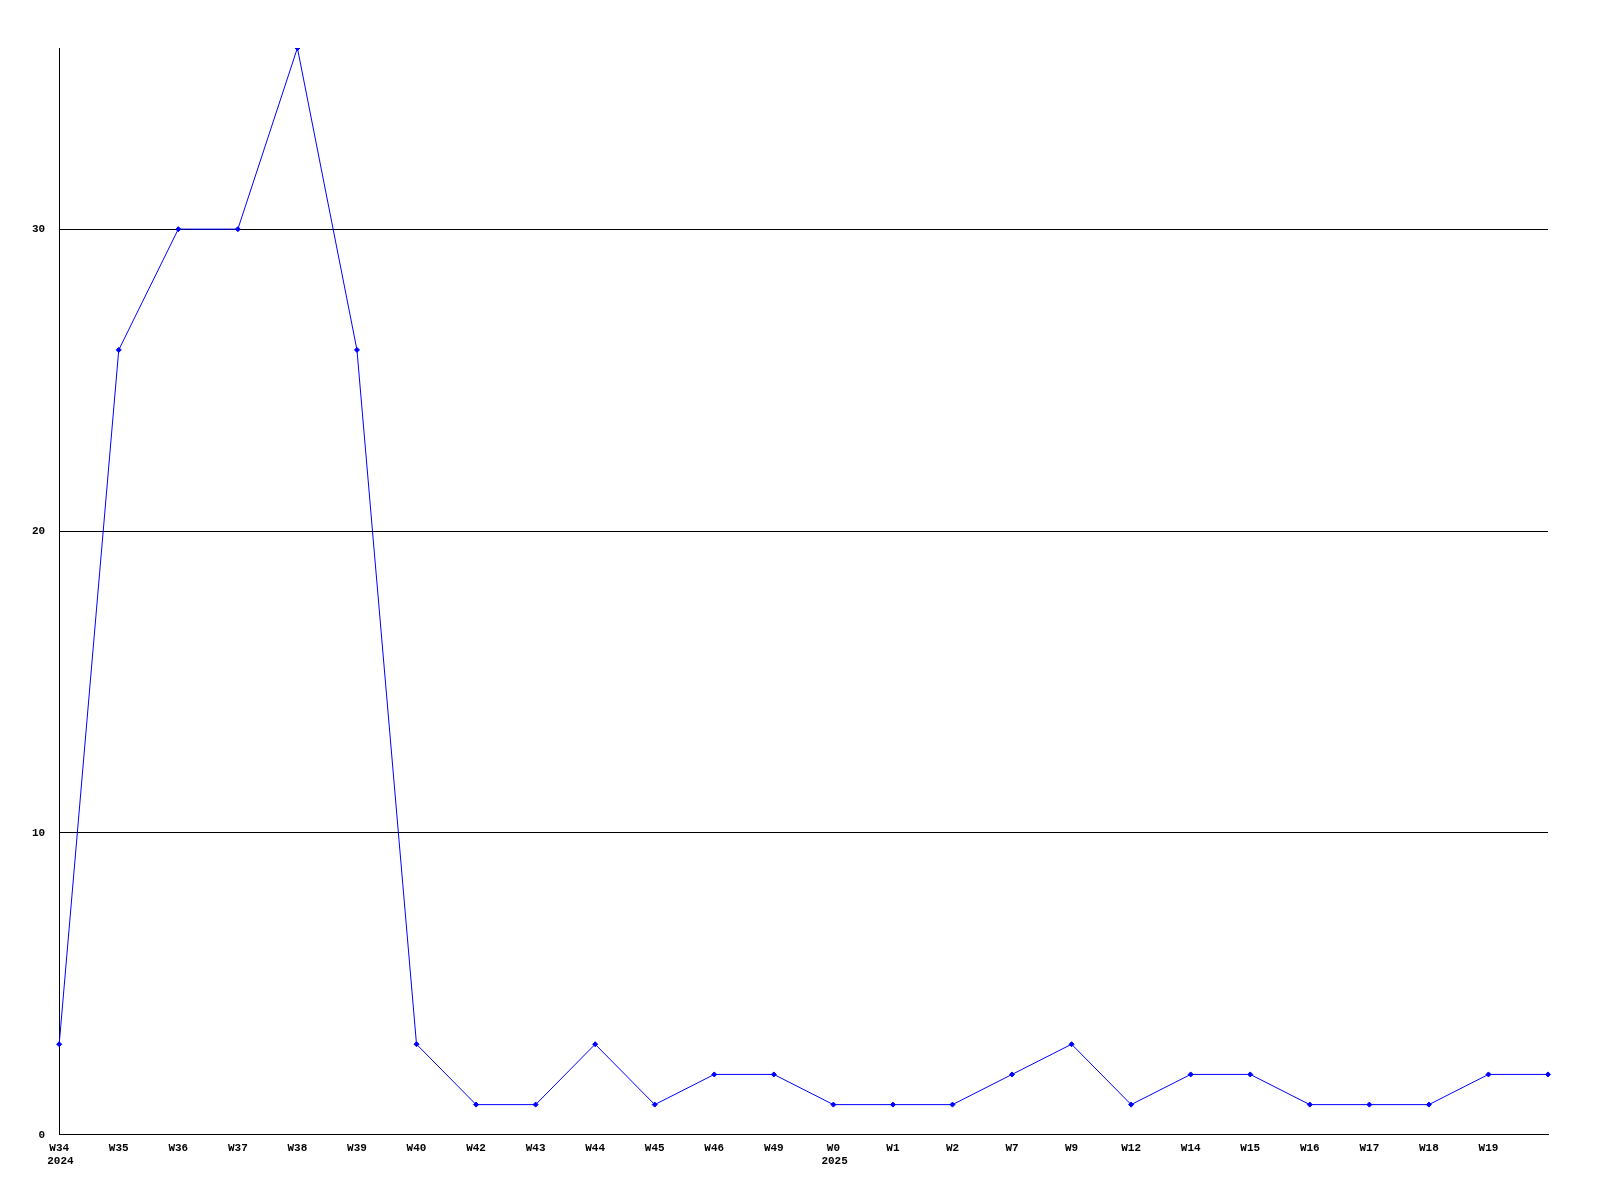 Image resolution: width=1600 pixels, height=1200 pixels. What do you see at coordinates (893, 1148) in the screenshot?
I see `x-tick-label: W1` at bounding box center [893, 1148].